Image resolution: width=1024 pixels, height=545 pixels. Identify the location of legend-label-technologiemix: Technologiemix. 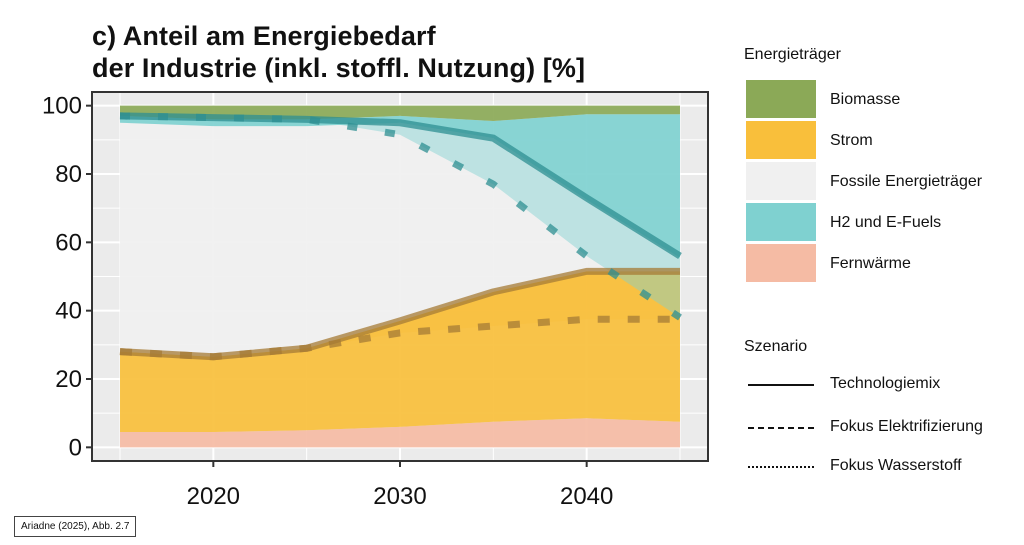
(885, 383).